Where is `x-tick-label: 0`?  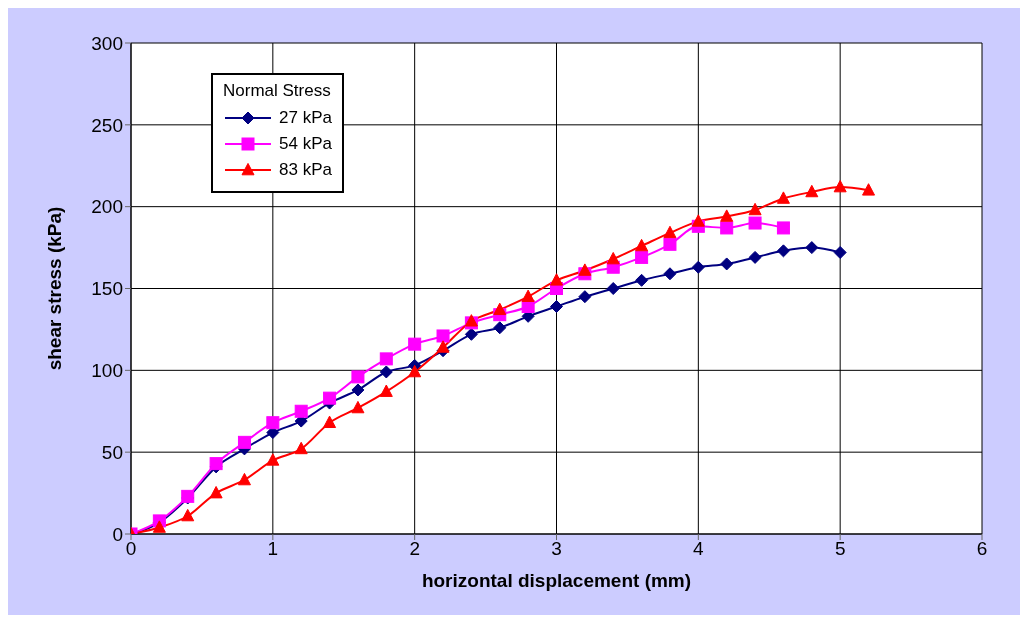 x-tick-label: 0 is located at coordinates (131, 549).